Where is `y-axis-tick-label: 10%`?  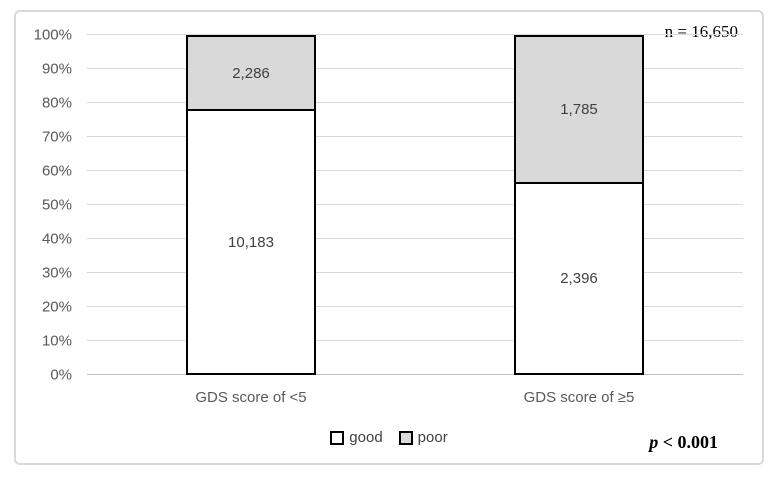 y-axis-tick-label: 10% is located at coordinates (56, 341).